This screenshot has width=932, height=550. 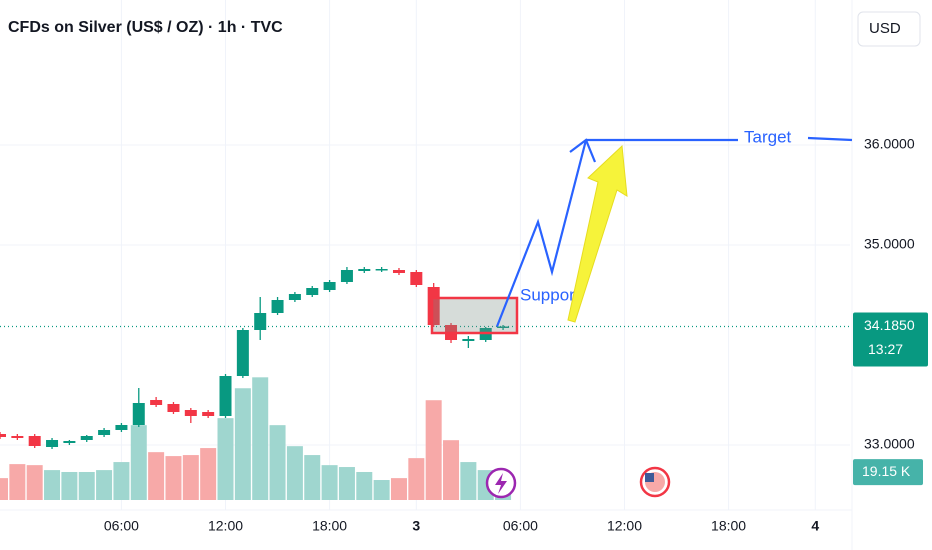 I want to click on target-line, so click(x=830, y=139).